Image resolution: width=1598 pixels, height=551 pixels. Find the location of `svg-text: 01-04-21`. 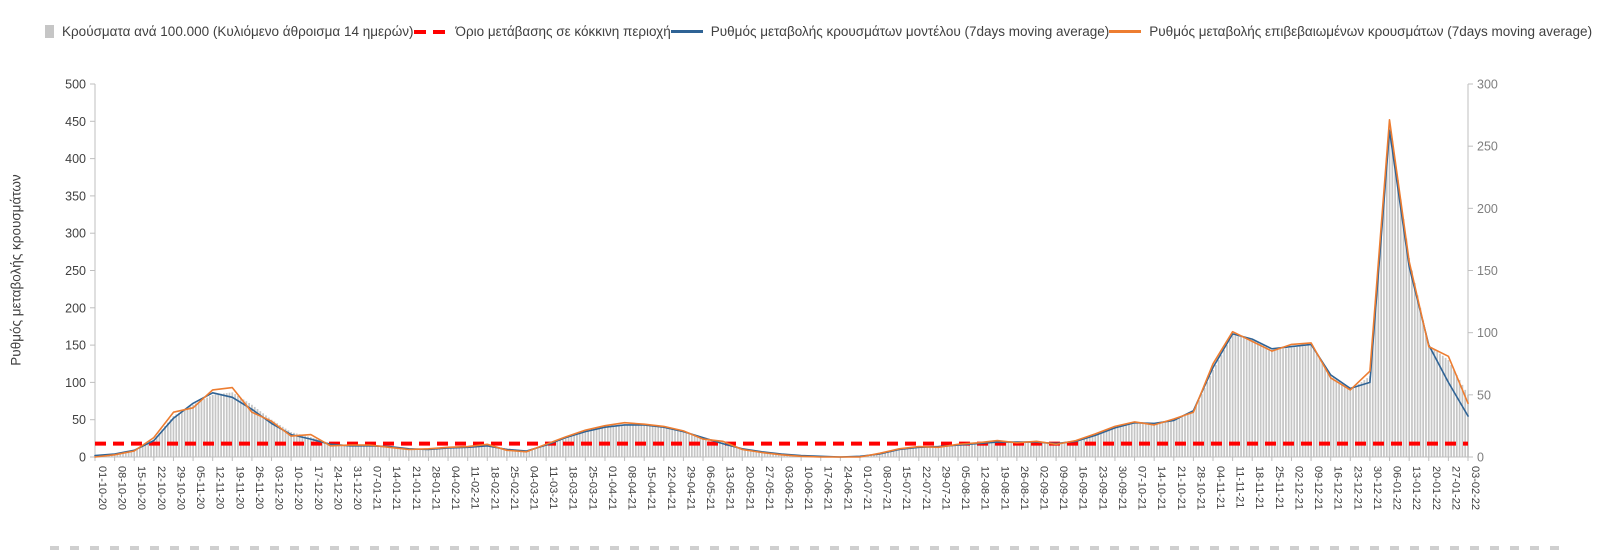

svg-text: 01-04-21 is located at coordinates (612, 488).